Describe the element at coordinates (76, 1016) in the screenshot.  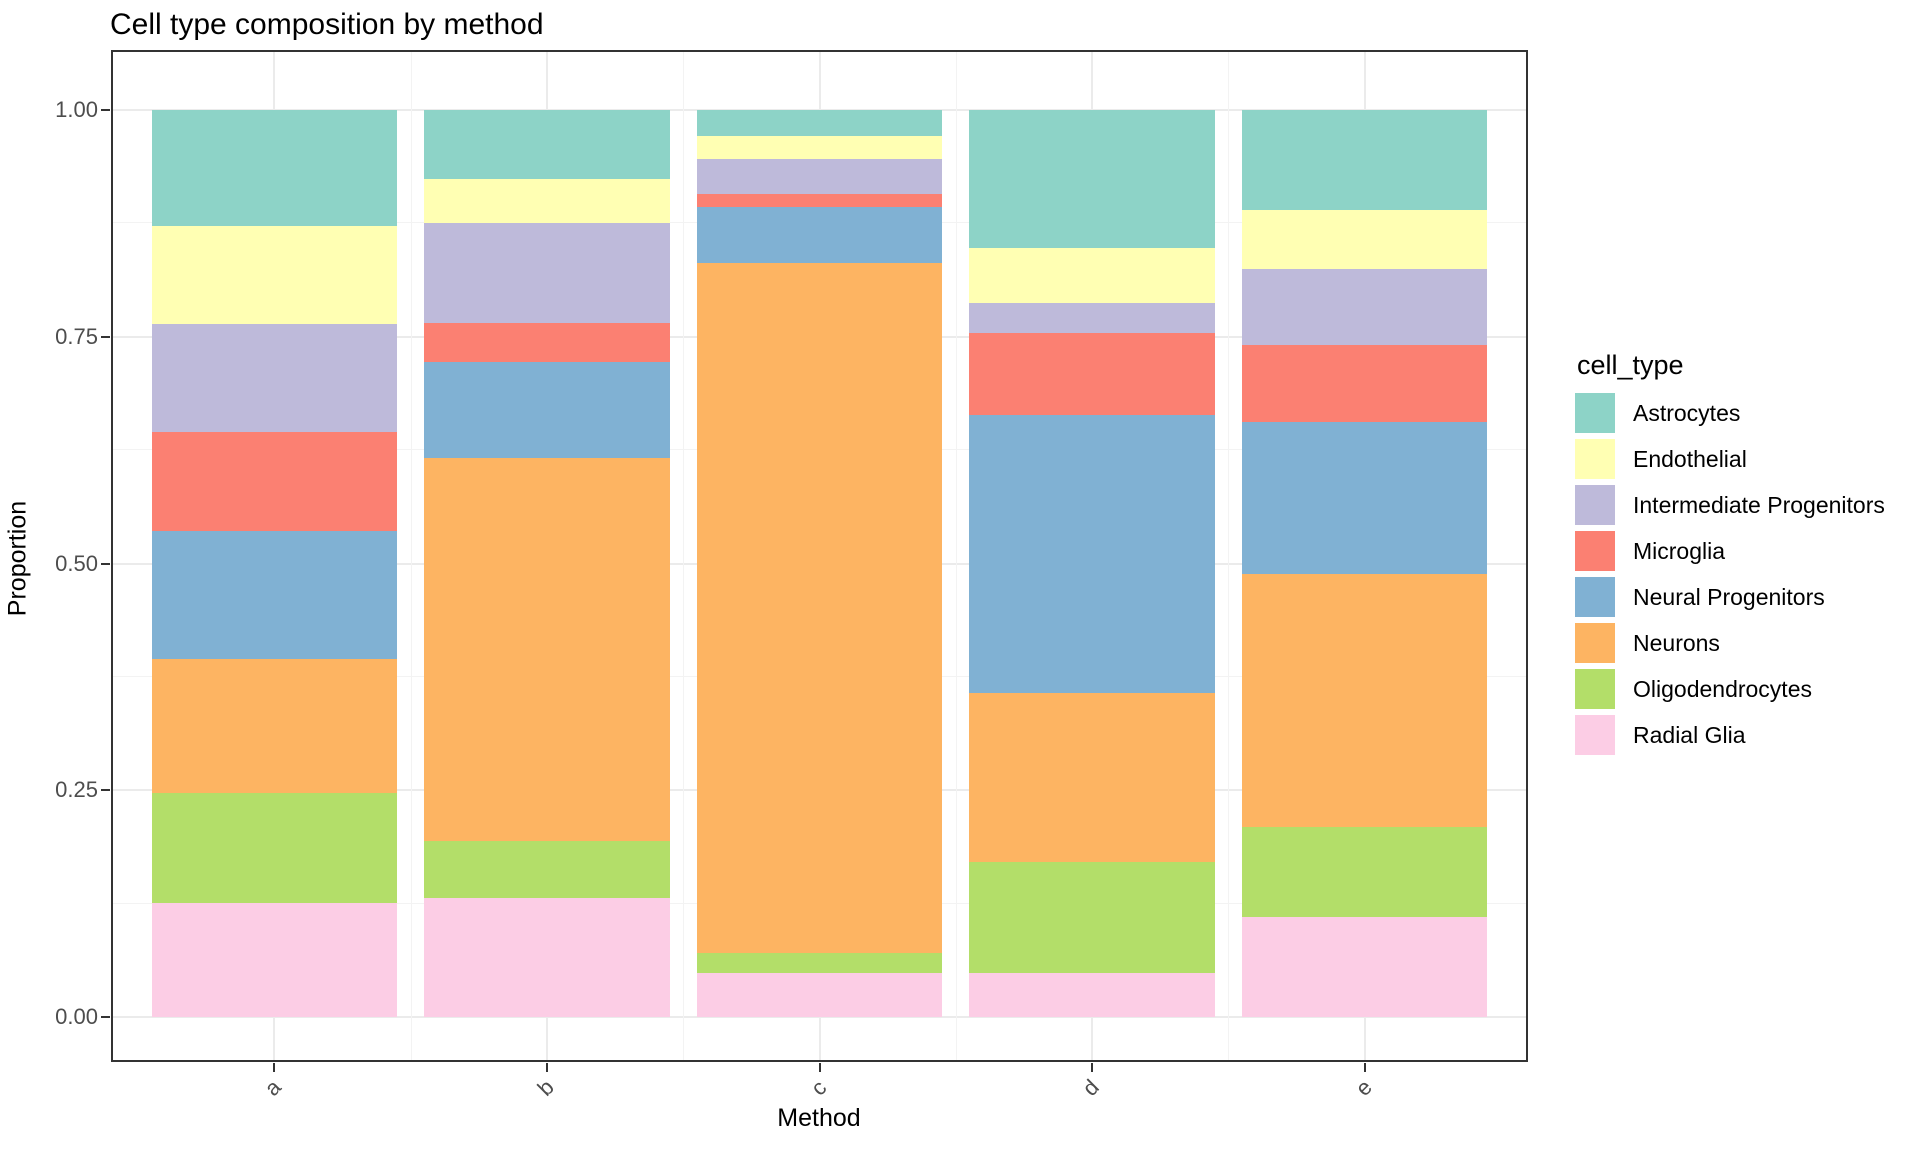
I see `y-tick-label: 0.00` at that location.